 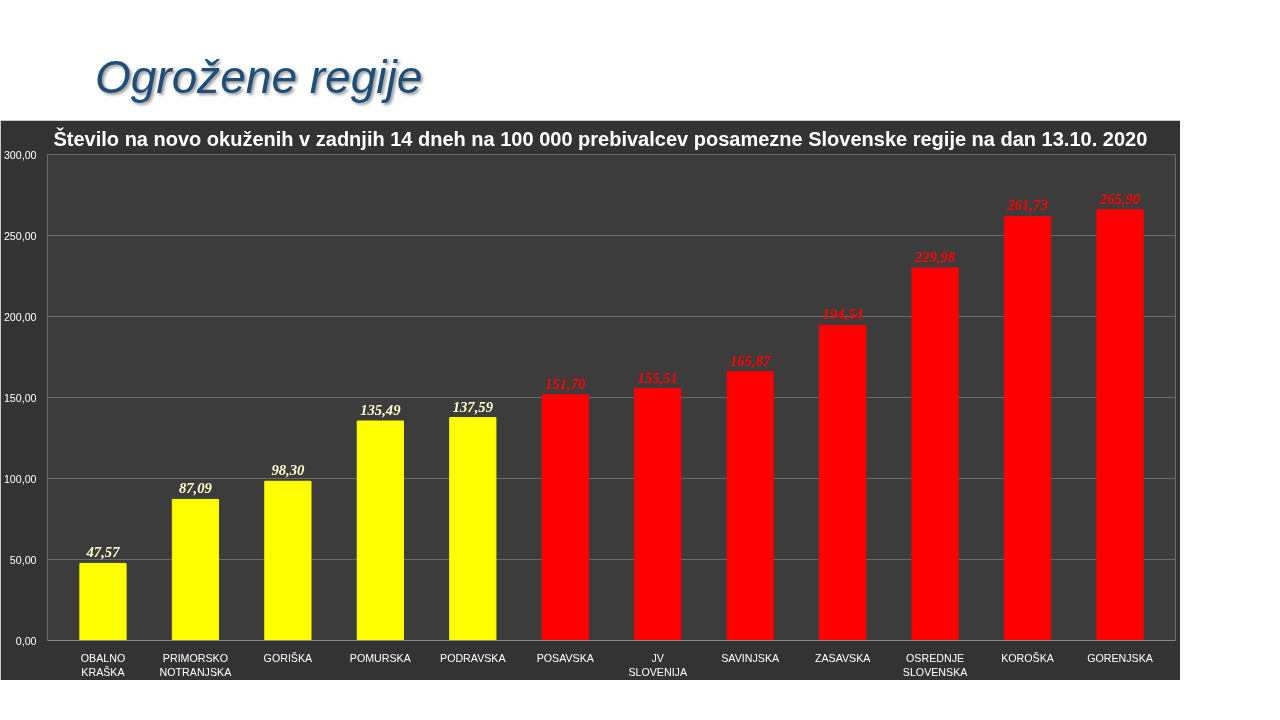 What do you see at coordinates (842, 314) in the screenshot?
I see `data-label: 194,54` at bounding box center [842, 314].